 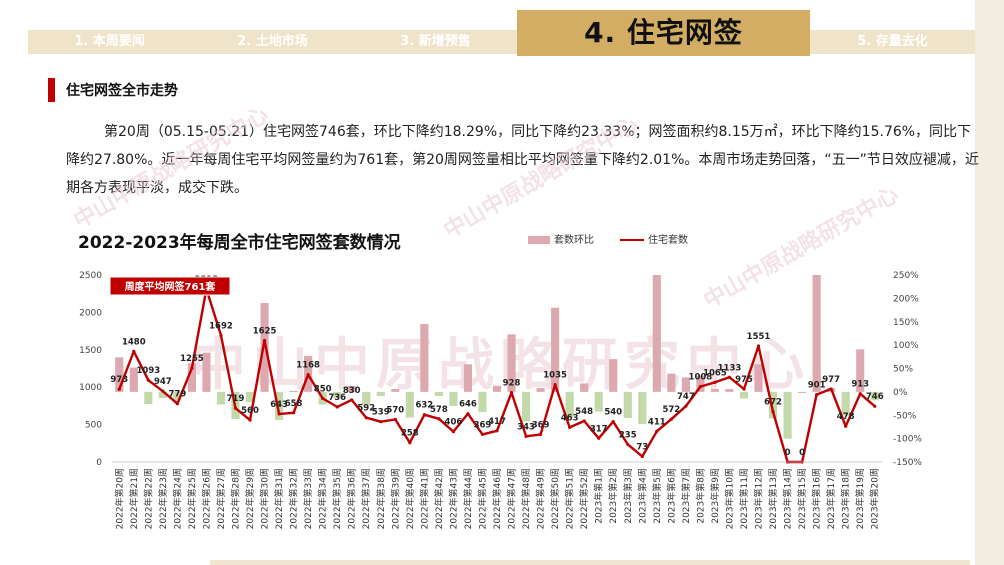 I want to click on y-right-tick: 250%, so click(x=906, y=276).